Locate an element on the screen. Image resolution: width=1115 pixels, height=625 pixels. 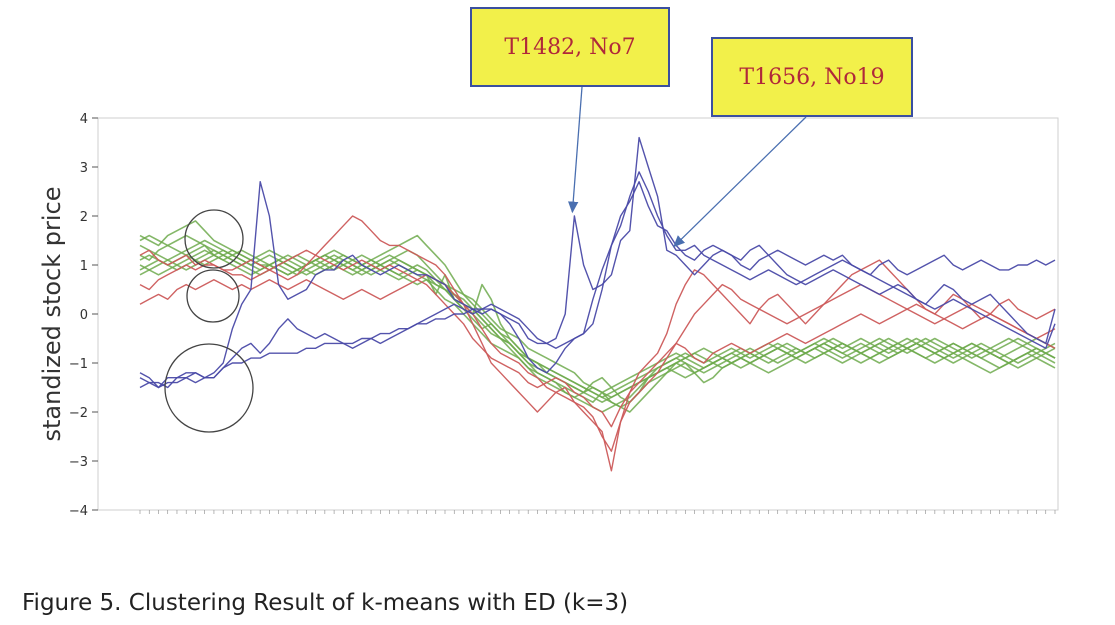
y-tick-label: −3 is located at coordinates (78, 462).